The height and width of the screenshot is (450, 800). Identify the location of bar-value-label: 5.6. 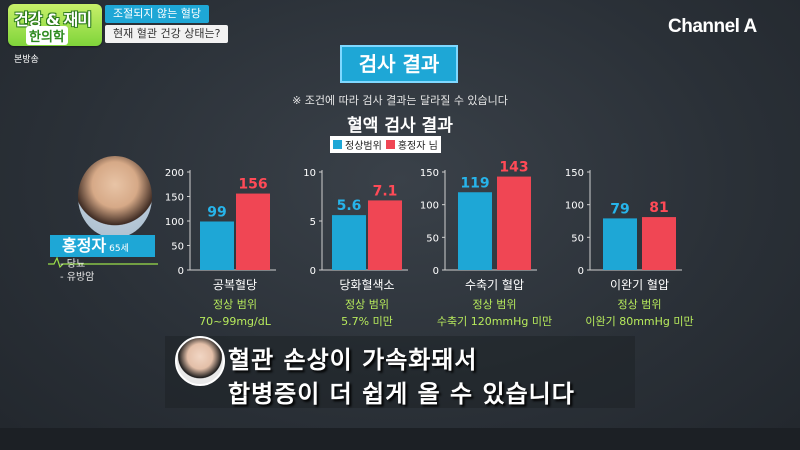
(349, 206).